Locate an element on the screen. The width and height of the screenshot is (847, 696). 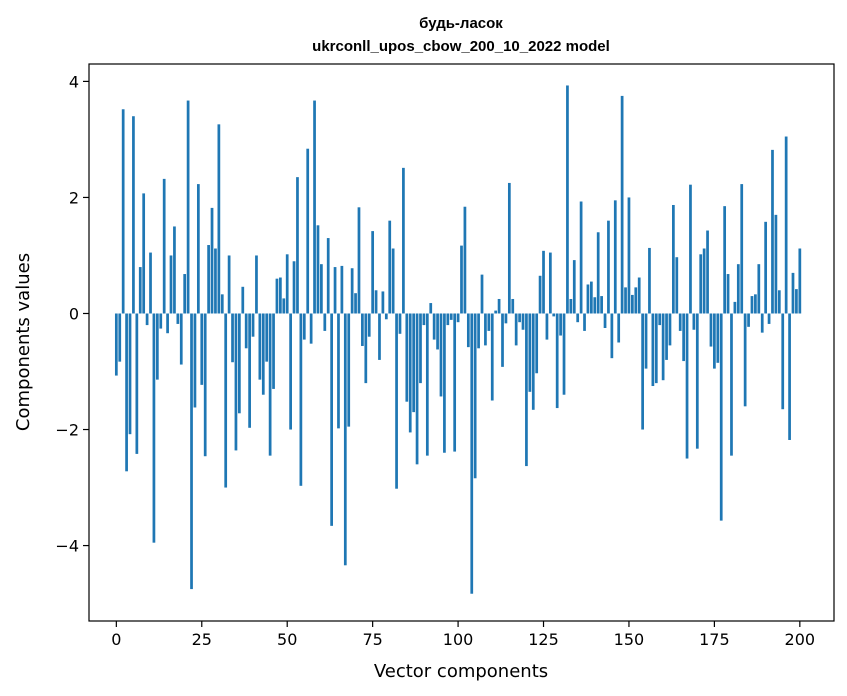
y-tick-label: 0 is located at coordinates (74, 313).